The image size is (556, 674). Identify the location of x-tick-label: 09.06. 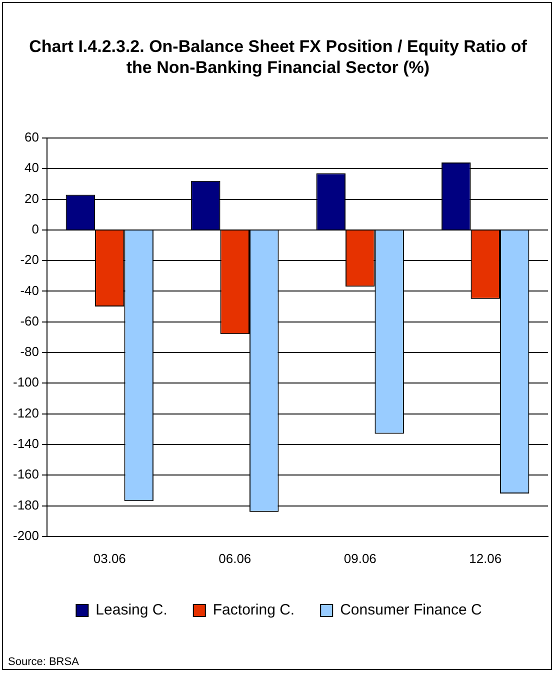
(360, 558).